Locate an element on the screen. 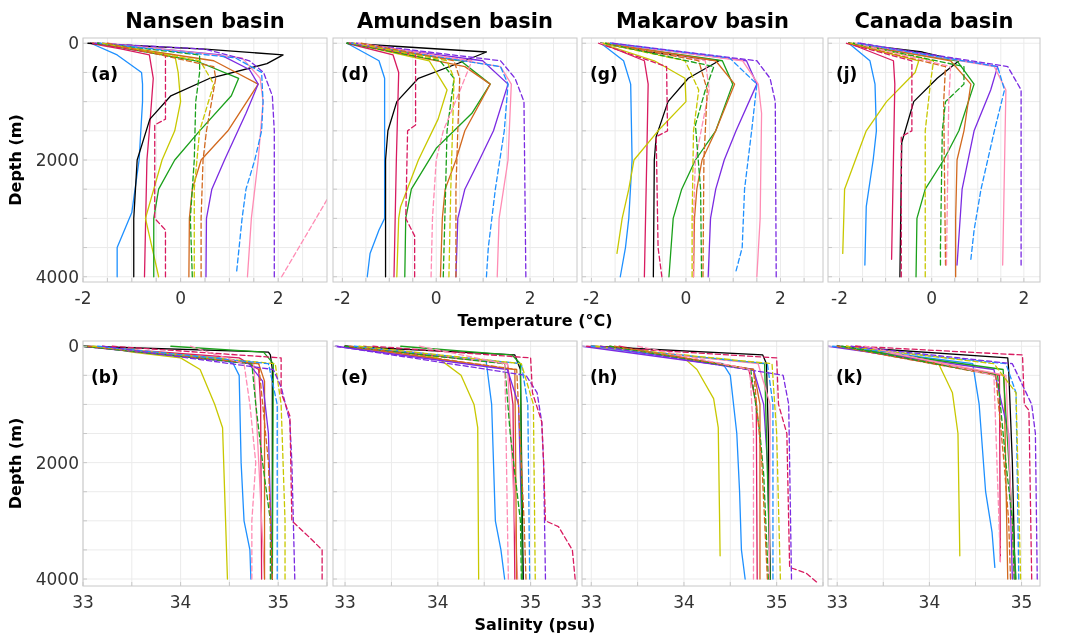  annotation: (e) is located at coordinates (355, 377).